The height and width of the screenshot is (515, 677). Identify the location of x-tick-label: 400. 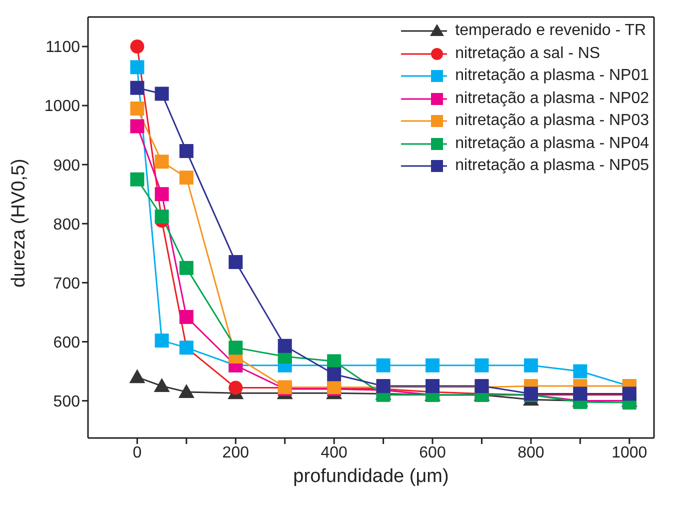
(334, 453).